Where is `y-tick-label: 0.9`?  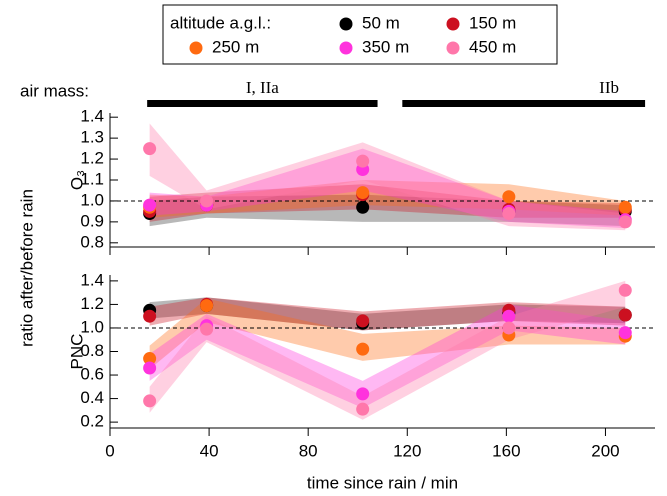
y-tick-label: 0.9 is located at coordinates (92, 220).